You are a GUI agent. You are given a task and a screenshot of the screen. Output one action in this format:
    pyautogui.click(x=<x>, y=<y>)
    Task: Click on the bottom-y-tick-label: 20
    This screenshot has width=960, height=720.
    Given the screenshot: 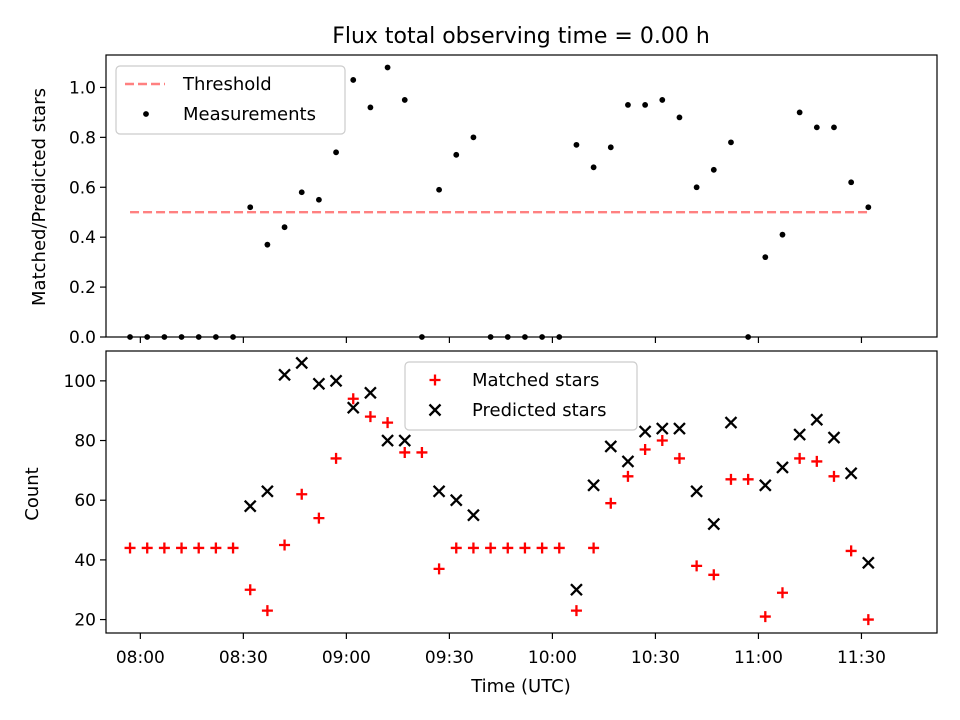 What is the action you would take?
    pyautogui.click(x=85, y=621)
    